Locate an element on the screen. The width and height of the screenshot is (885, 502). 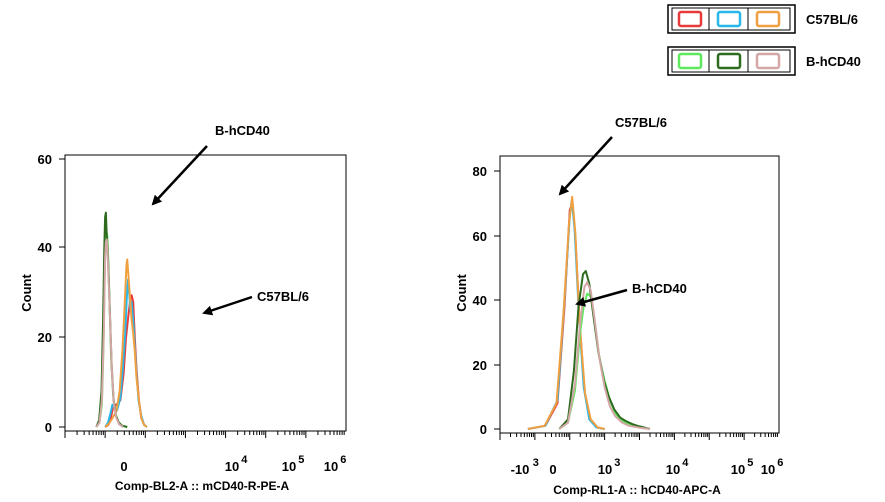
y-tick-label: 80 is located at coordinates (480, 171).